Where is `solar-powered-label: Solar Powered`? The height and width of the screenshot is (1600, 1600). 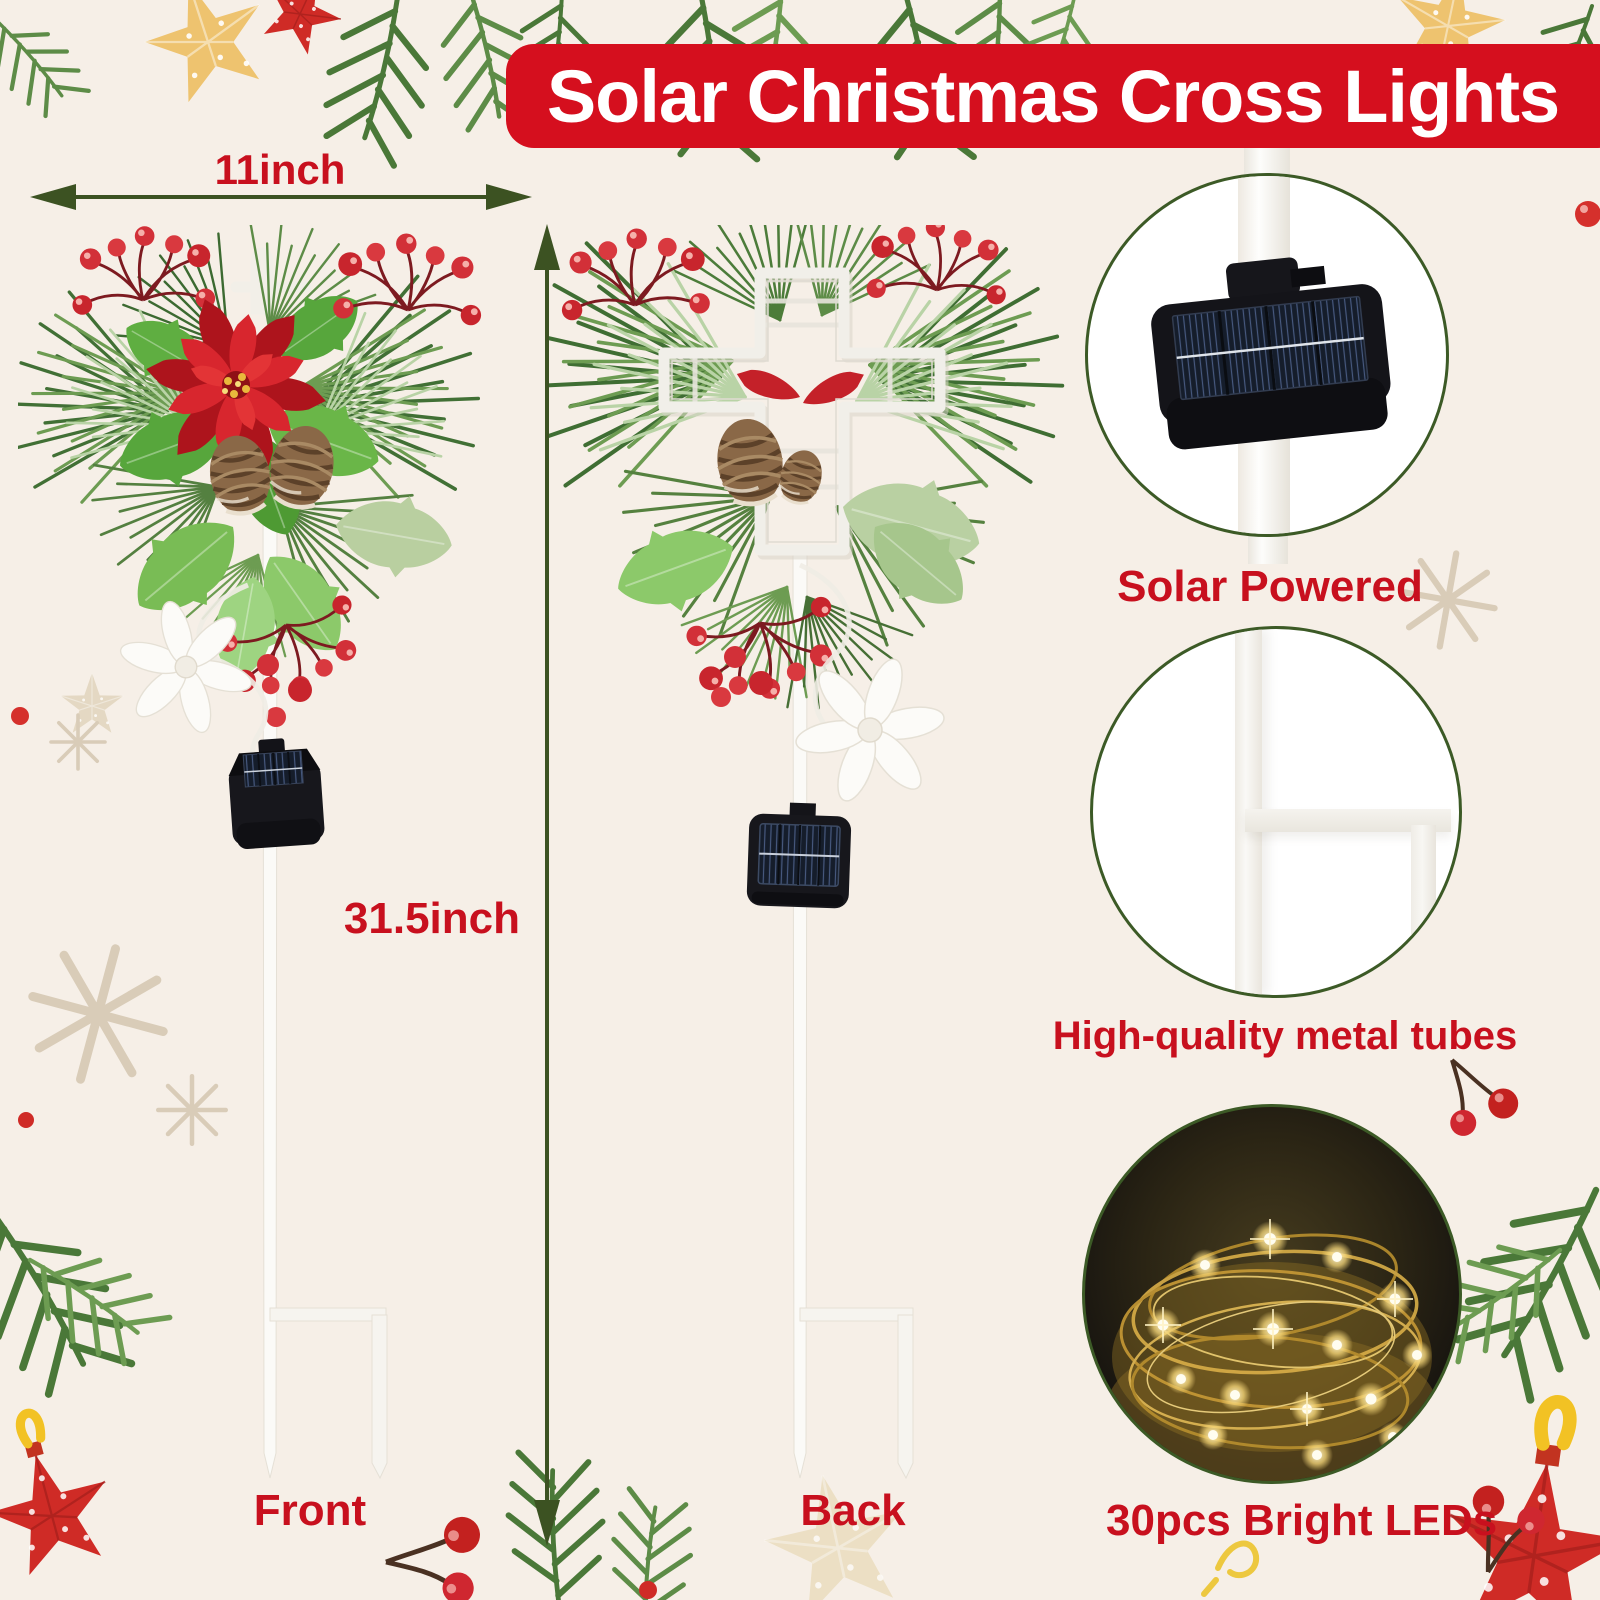 solar-powered-label: Solar Powered is located at coordinates (1270, 586).